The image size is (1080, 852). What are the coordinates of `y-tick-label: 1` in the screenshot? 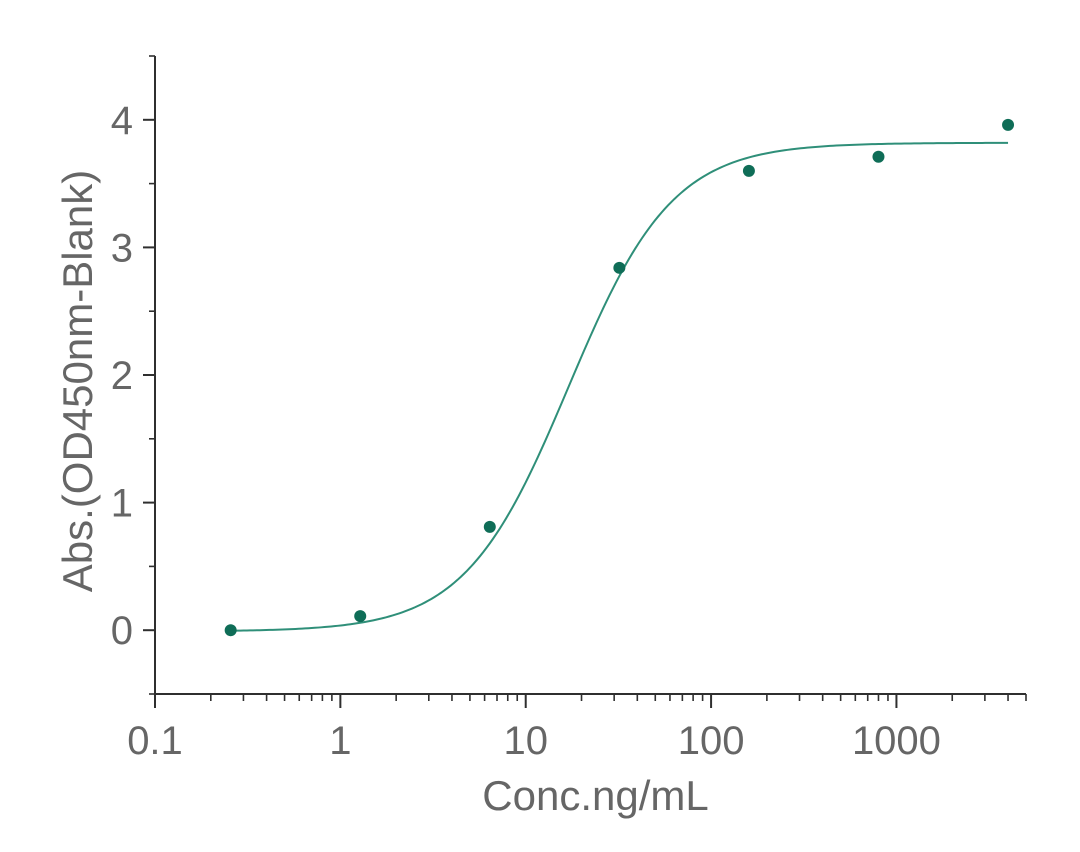 It's located at (122, 504).